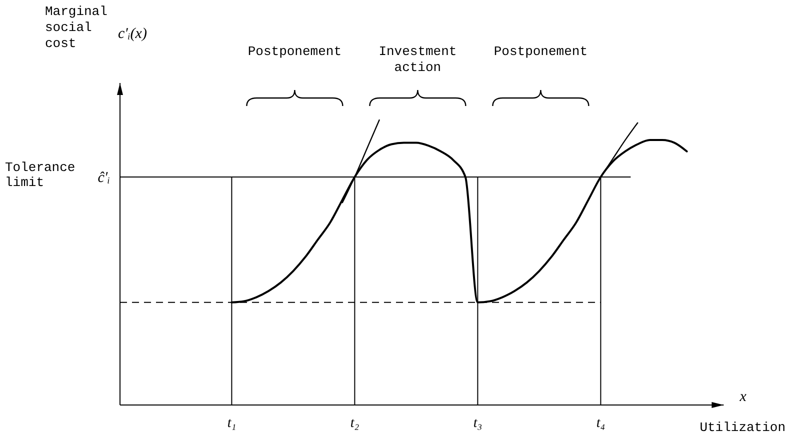 The width and height of the screenshot is (787, 437). I want to click on text: Marginal social cost, so click(76, 27).